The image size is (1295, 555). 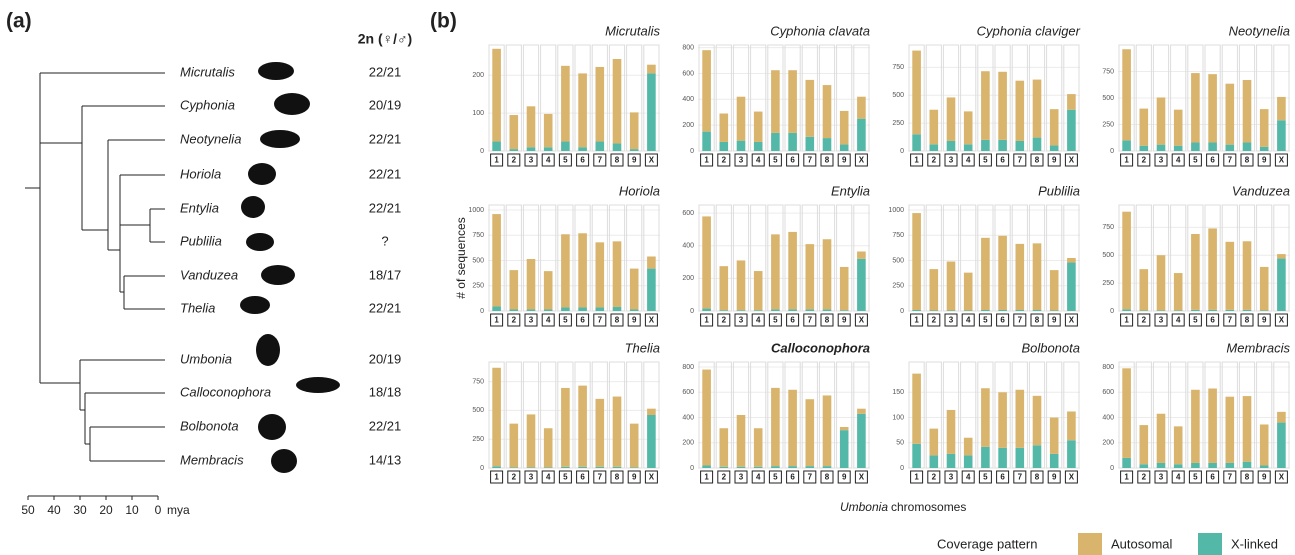 I want to click on y-tick-label: 800, so click(x=688, y=47).